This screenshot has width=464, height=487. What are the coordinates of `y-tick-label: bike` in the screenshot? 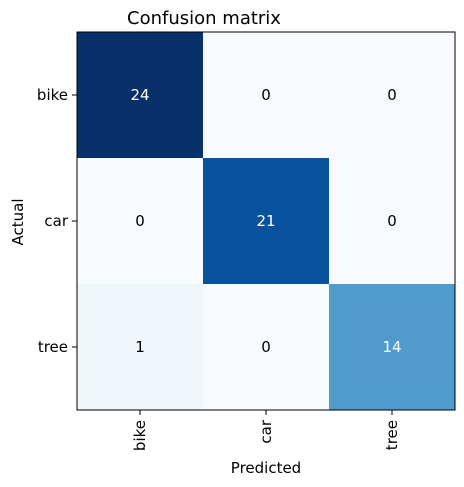 It's located at (52, 95).